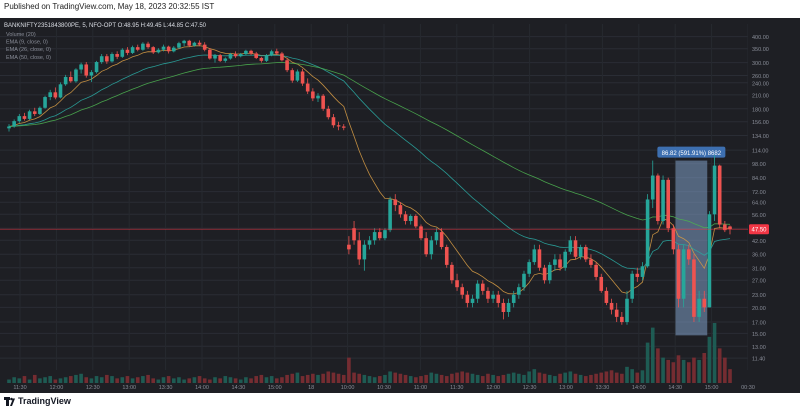 The height and width of the screenshot is (411, 800). I want to click on measure-label-bg, so click(691, 152).